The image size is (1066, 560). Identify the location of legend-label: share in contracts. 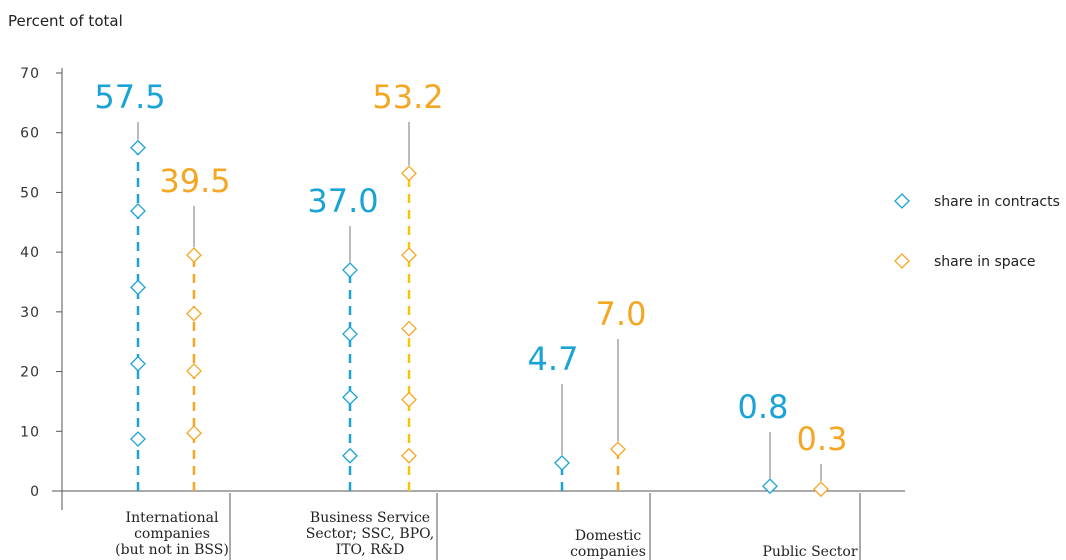
(997, 202).